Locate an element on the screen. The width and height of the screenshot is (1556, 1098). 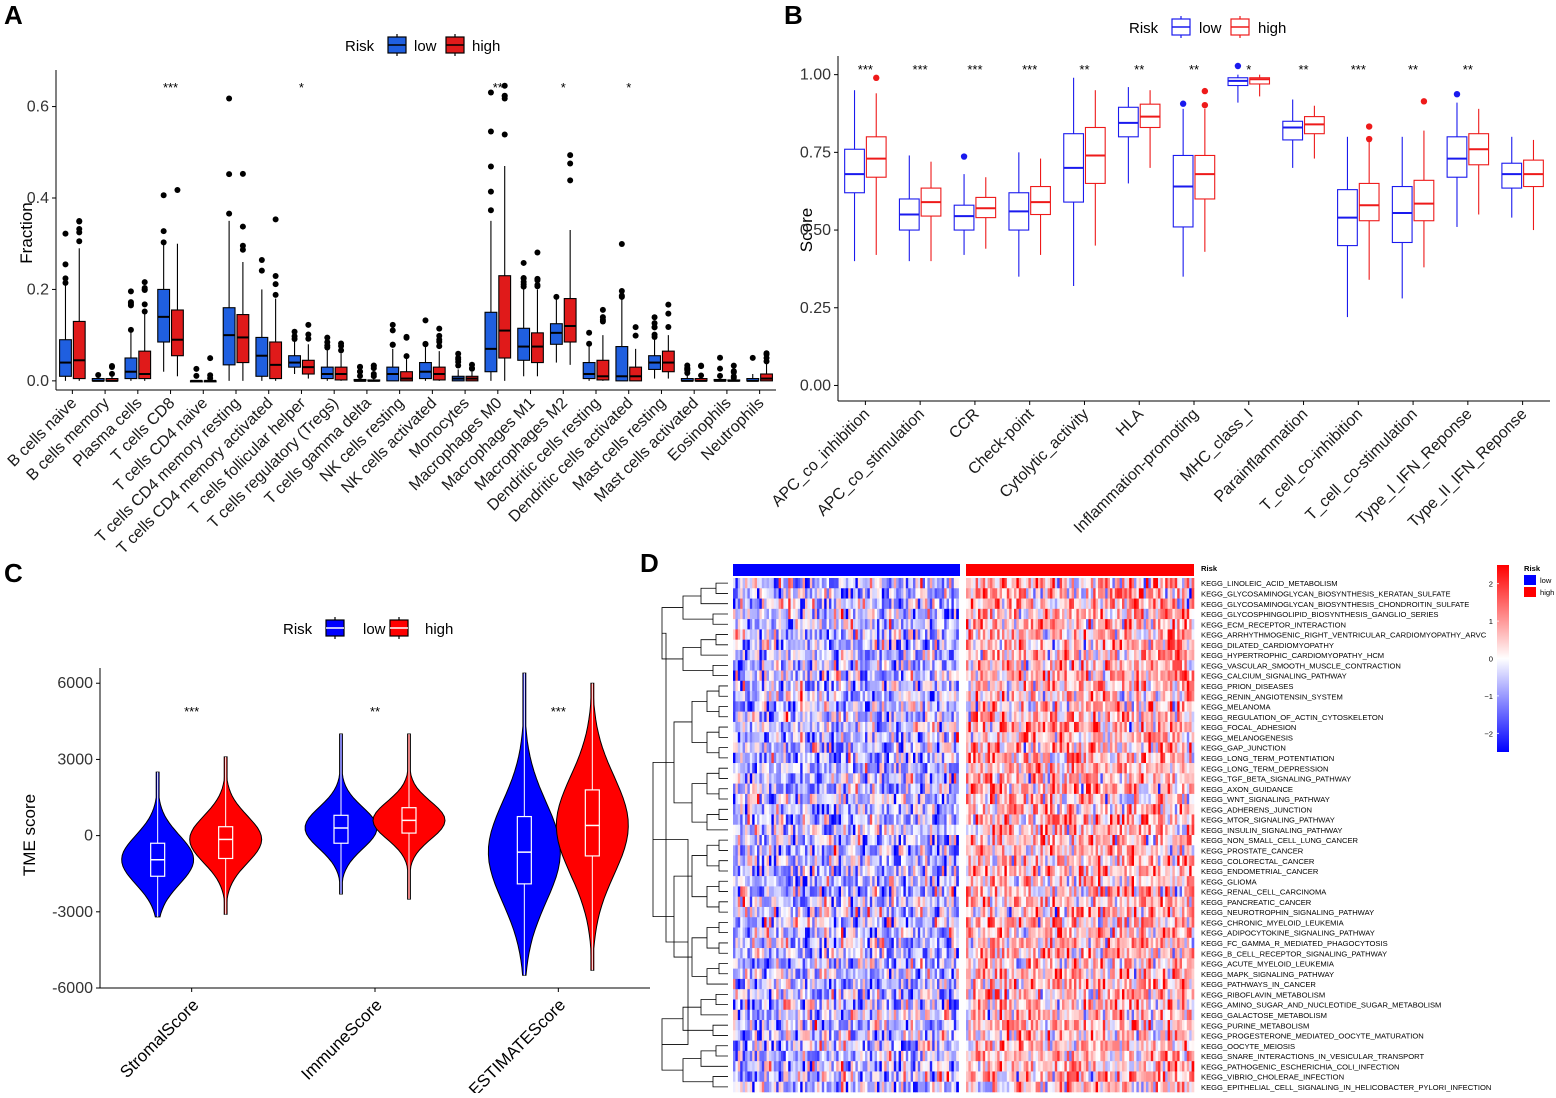
panel-b-sig-apc-co-inhibition: *** is located at coordinates (865, 69).